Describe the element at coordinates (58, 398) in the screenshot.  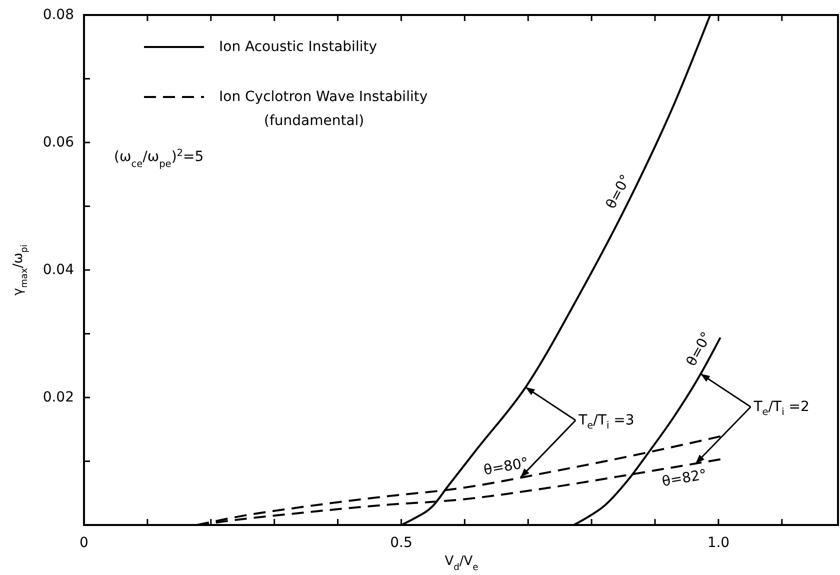
I see `y-tick-label: 0.02` at that location.